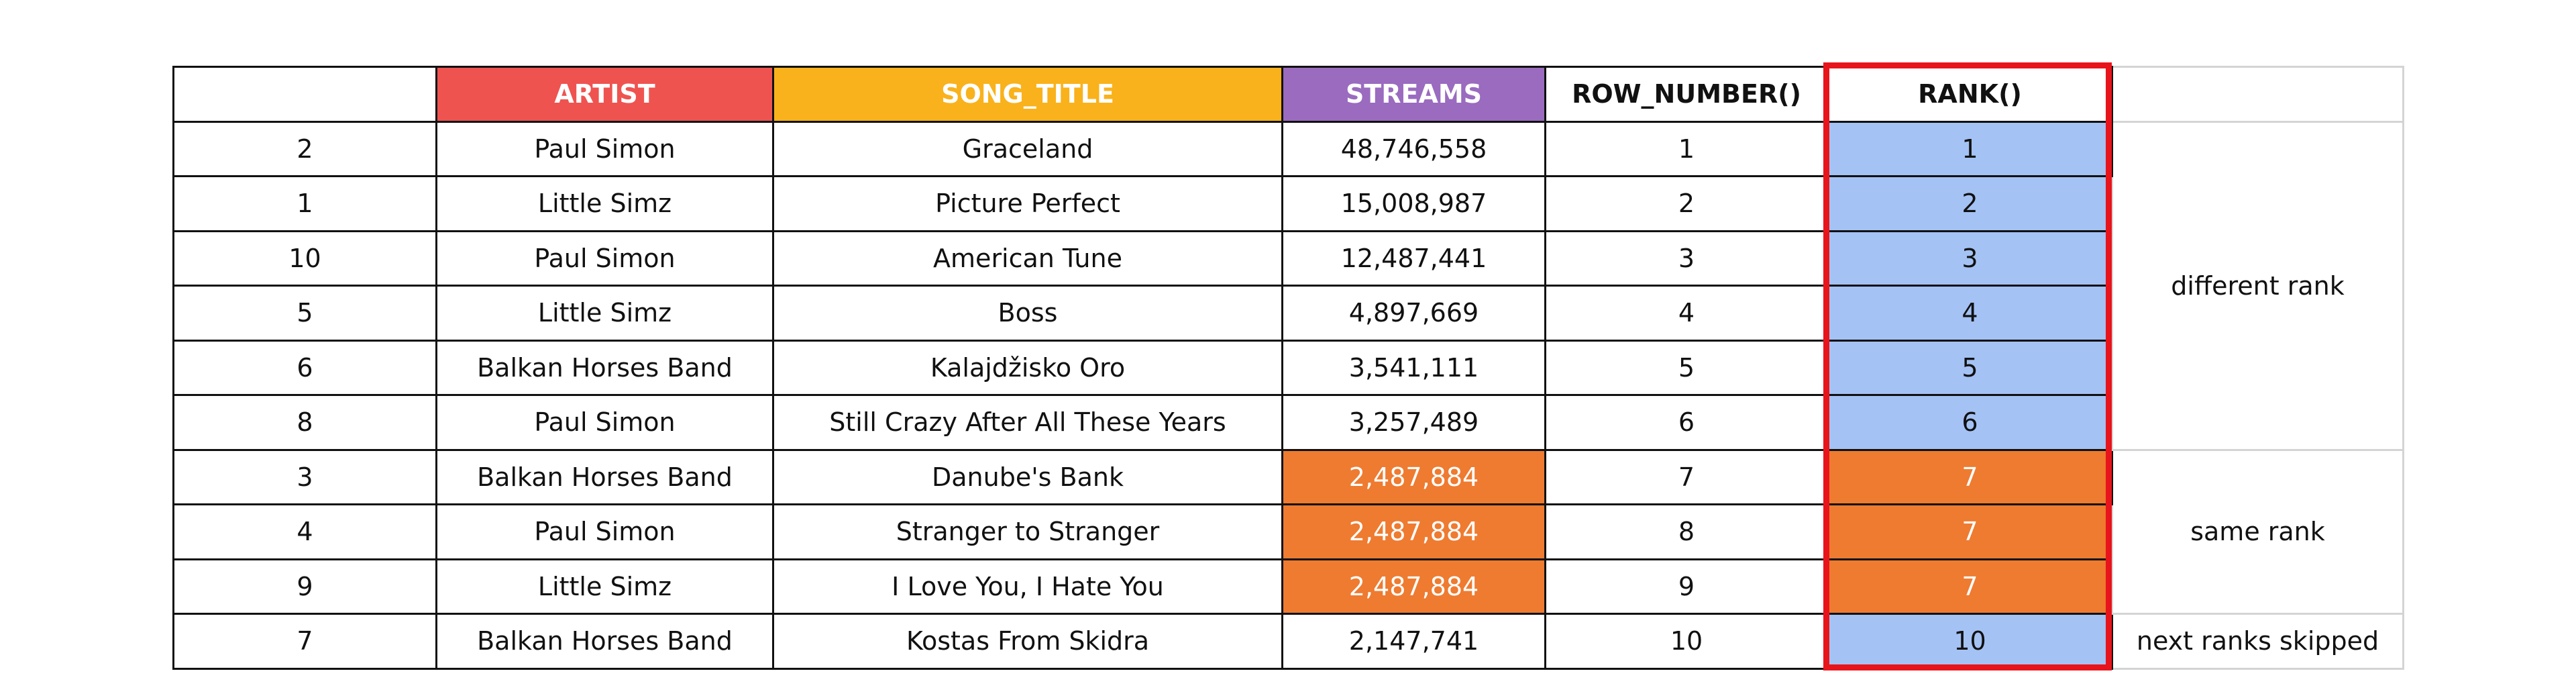  Describe the element at coordinates (304, 586) in the screenshot. I see `row-id: 9` at that location.